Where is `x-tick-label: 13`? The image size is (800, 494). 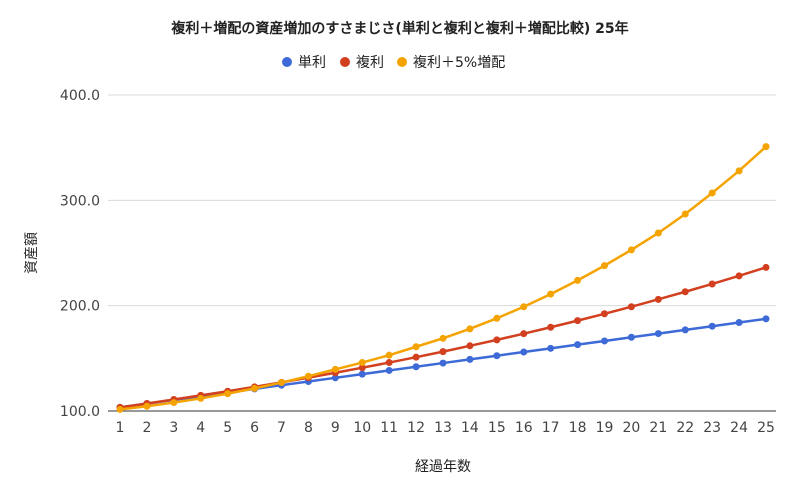 x-tick-label: 13 is located at coordinates (443, 428).